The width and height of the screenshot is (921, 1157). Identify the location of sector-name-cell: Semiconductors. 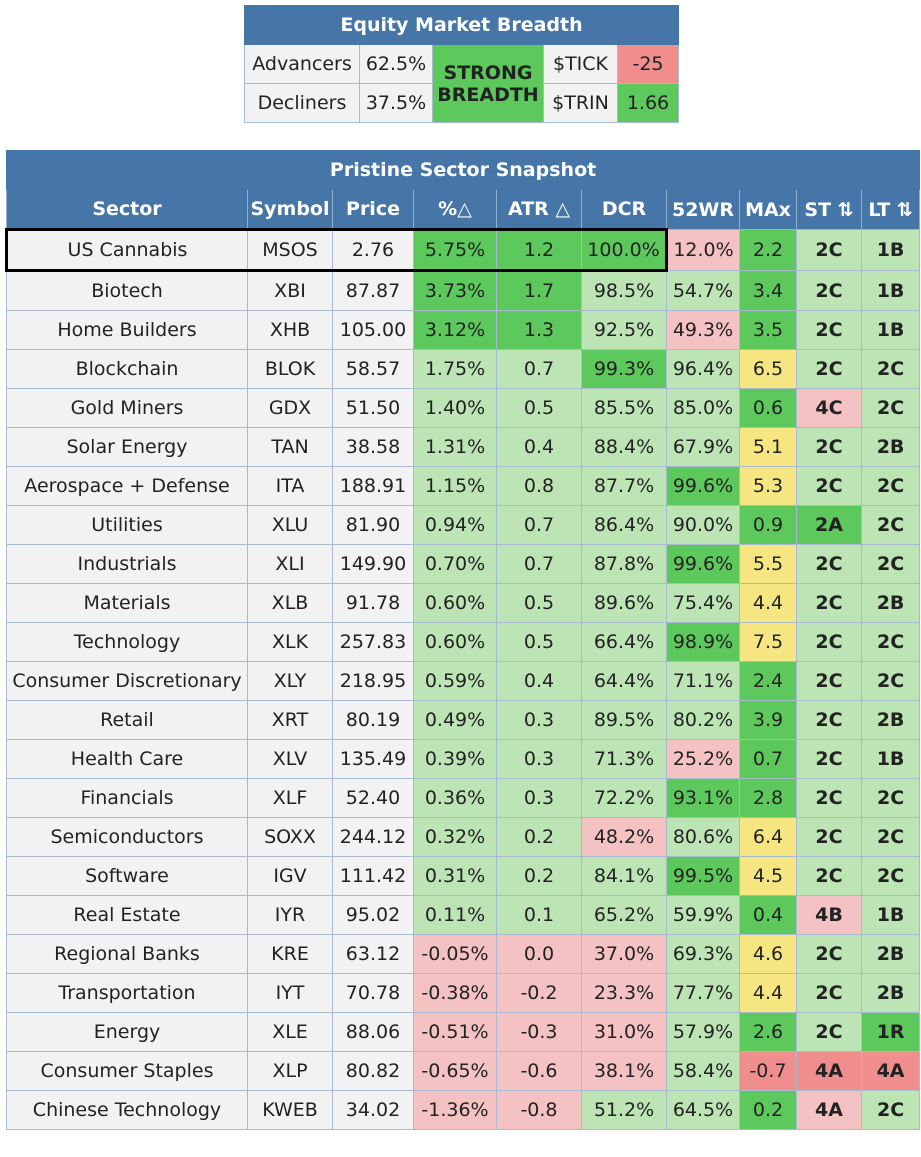
(127, 837).